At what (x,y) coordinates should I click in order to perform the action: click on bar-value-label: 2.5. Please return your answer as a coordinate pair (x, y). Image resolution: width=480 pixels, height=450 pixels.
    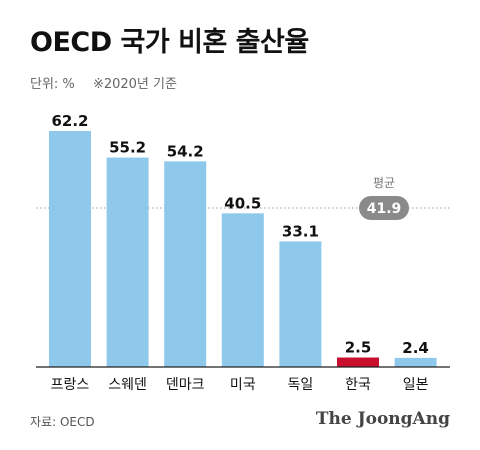
    Looking at the image, I should click on (358, 348).